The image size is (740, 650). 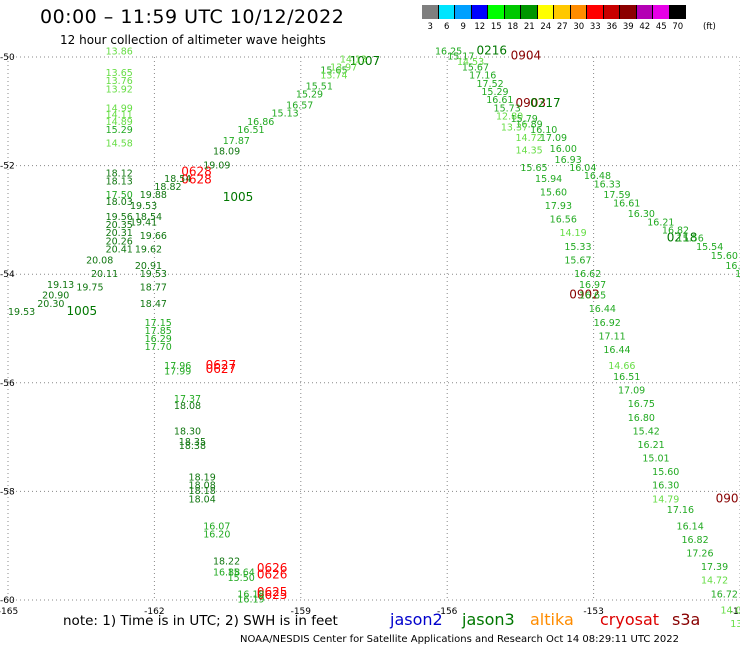 I want to click on wave-height-label: 19.75, so click(x=89, y=287).